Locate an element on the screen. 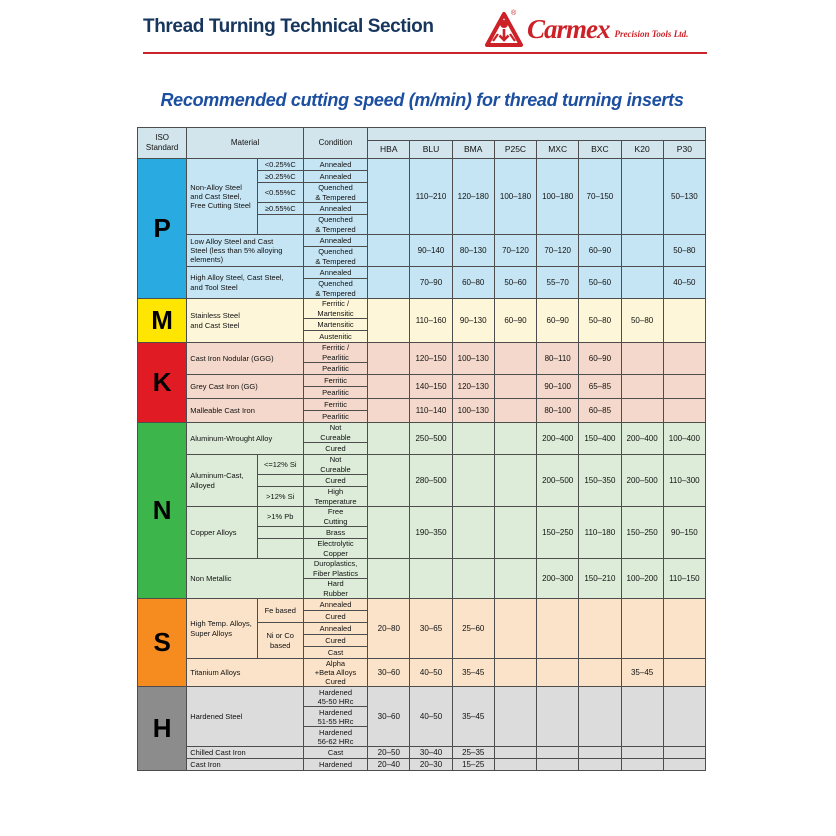 This screenshot has width=836, height=836. material-cell: Grey Cast Iron (GG) is located at coordinates (245, 386).